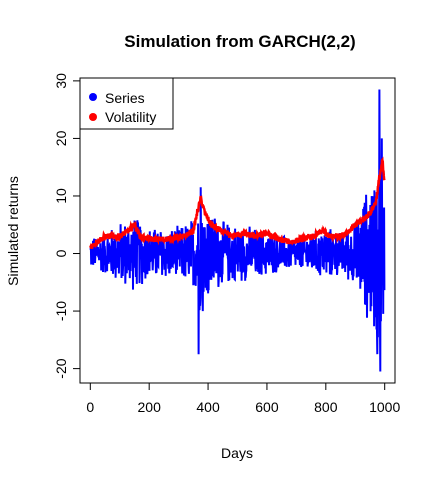 The height and width of the screenshot is (483, 435). Describe the element at coordinates (61, 196) in the screenshot. I see `y-tick-label: 10` at that location.